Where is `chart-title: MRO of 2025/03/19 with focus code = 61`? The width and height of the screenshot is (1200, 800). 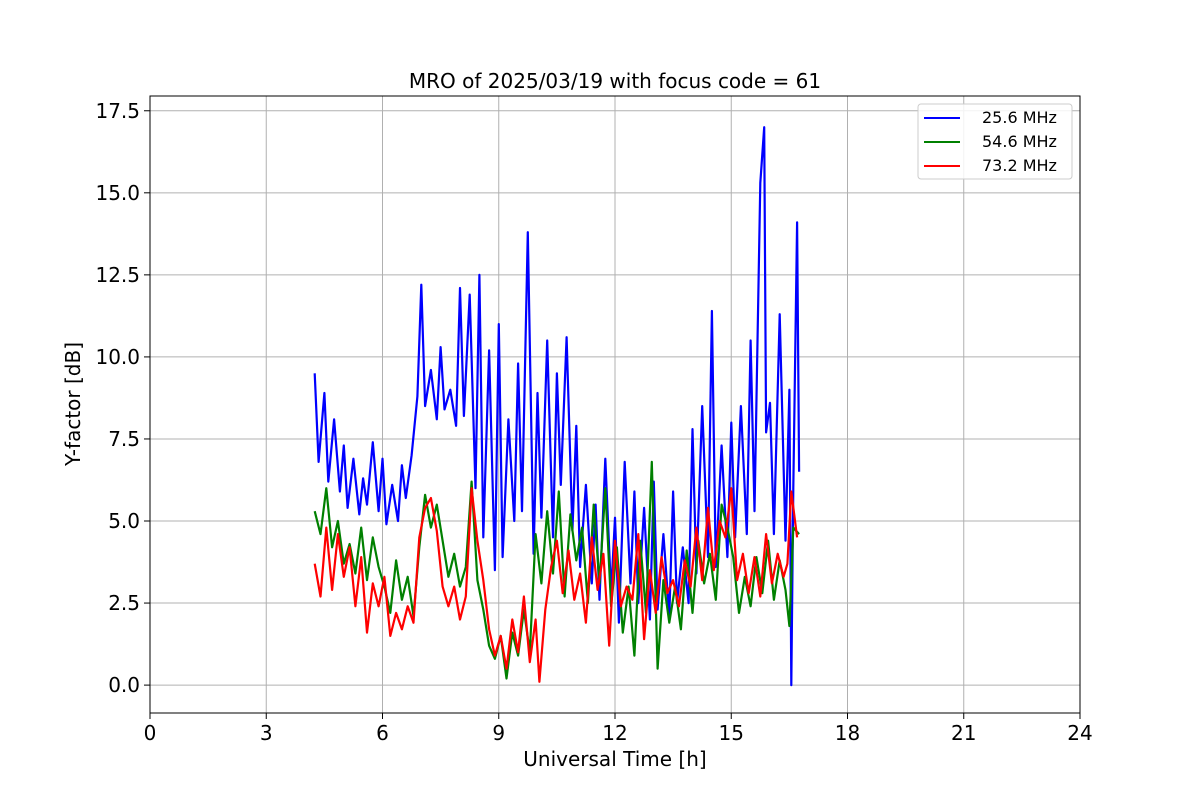
chart-title: MRO of 2025/03/19 with focus code = 61 is located at coordinates (615, 81).